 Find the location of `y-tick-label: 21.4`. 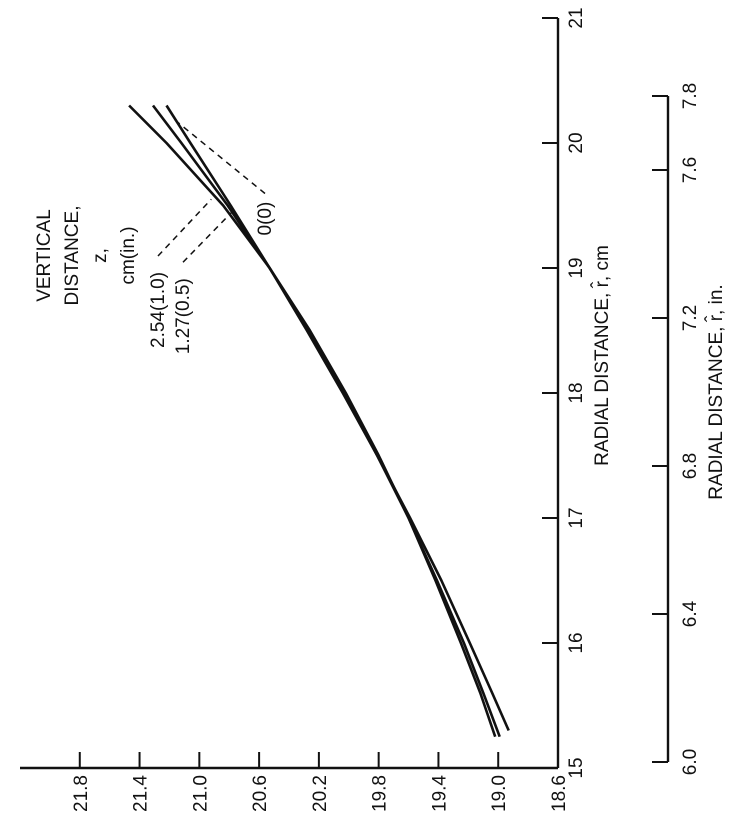

y-tick-label: 21.4 is located at coordinates (141, 793).